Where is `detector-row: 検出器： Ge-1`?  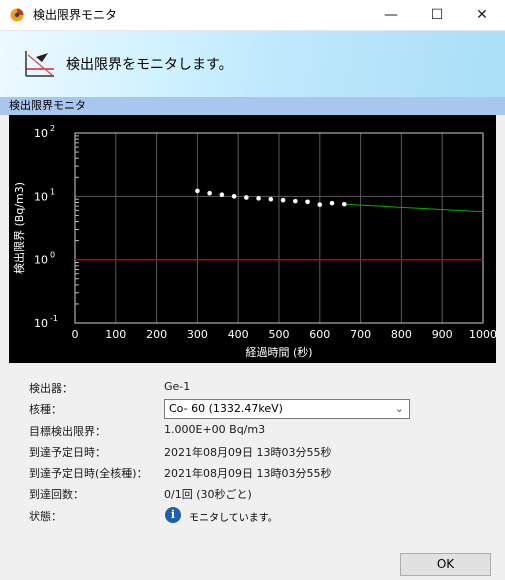
detector-row: 検出器： Ge-1 is located at coordinates (249, 388).